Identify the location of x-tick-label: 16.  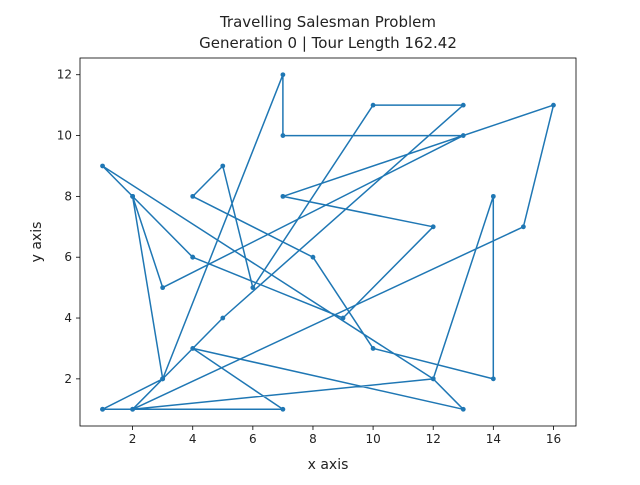
(553, 439).